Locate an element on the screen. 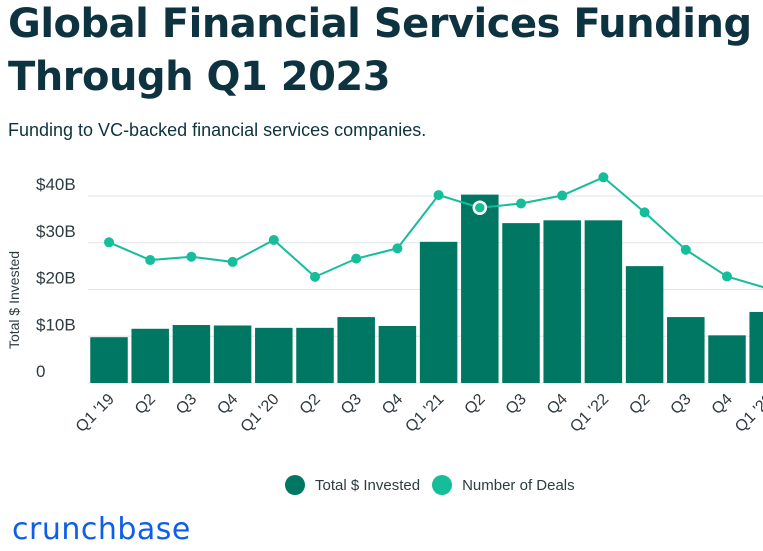  legend-swatch-total-invested is located at coordinates (295, 485).